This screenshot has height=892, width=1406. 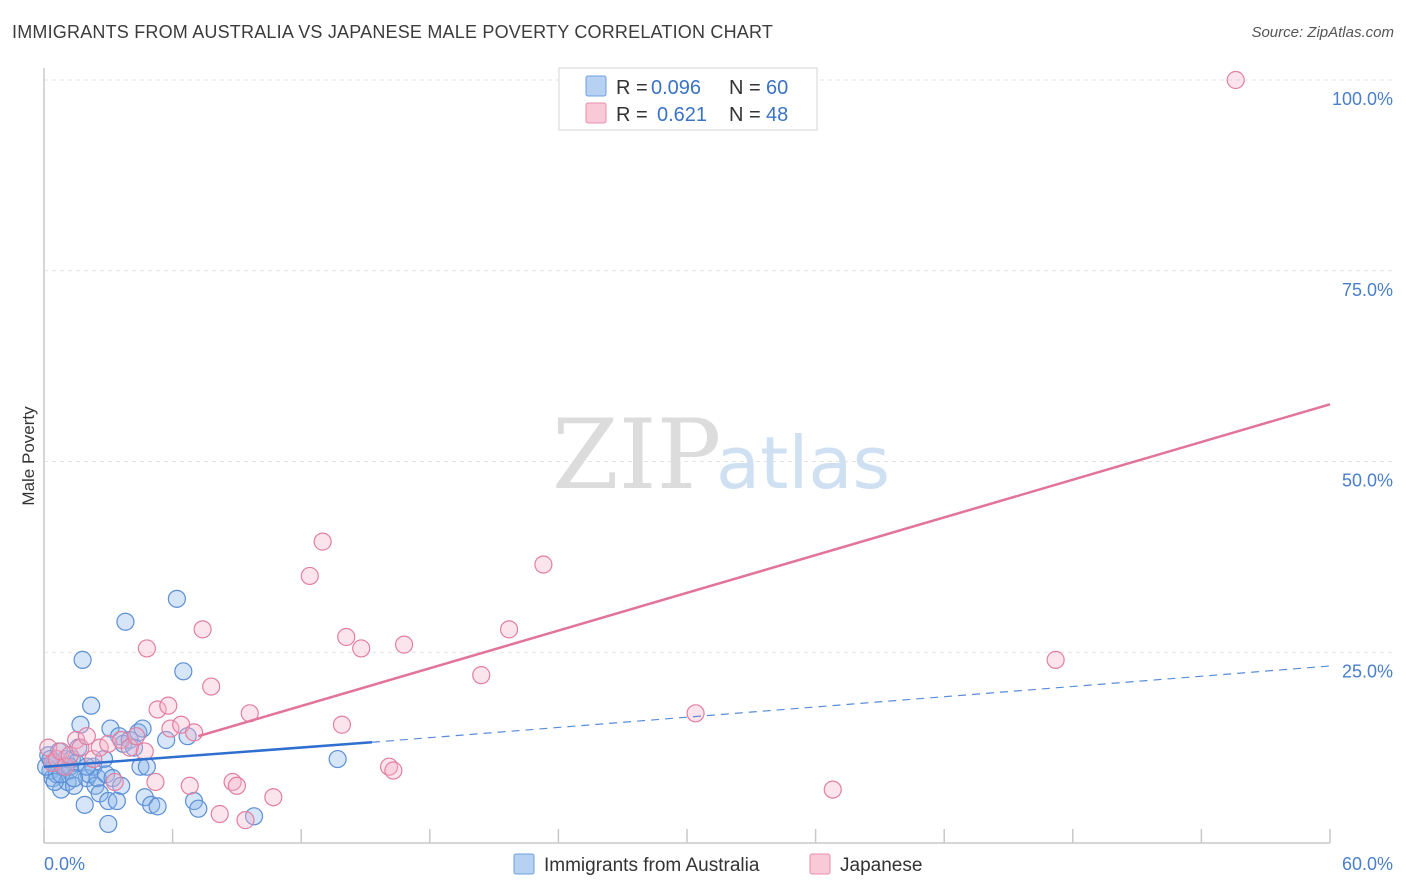 What do you see at coordinates (1367, 290) in the screenshot?
I see `y-tick-label-75: 75.0%` at bounding box center [1367, 290].